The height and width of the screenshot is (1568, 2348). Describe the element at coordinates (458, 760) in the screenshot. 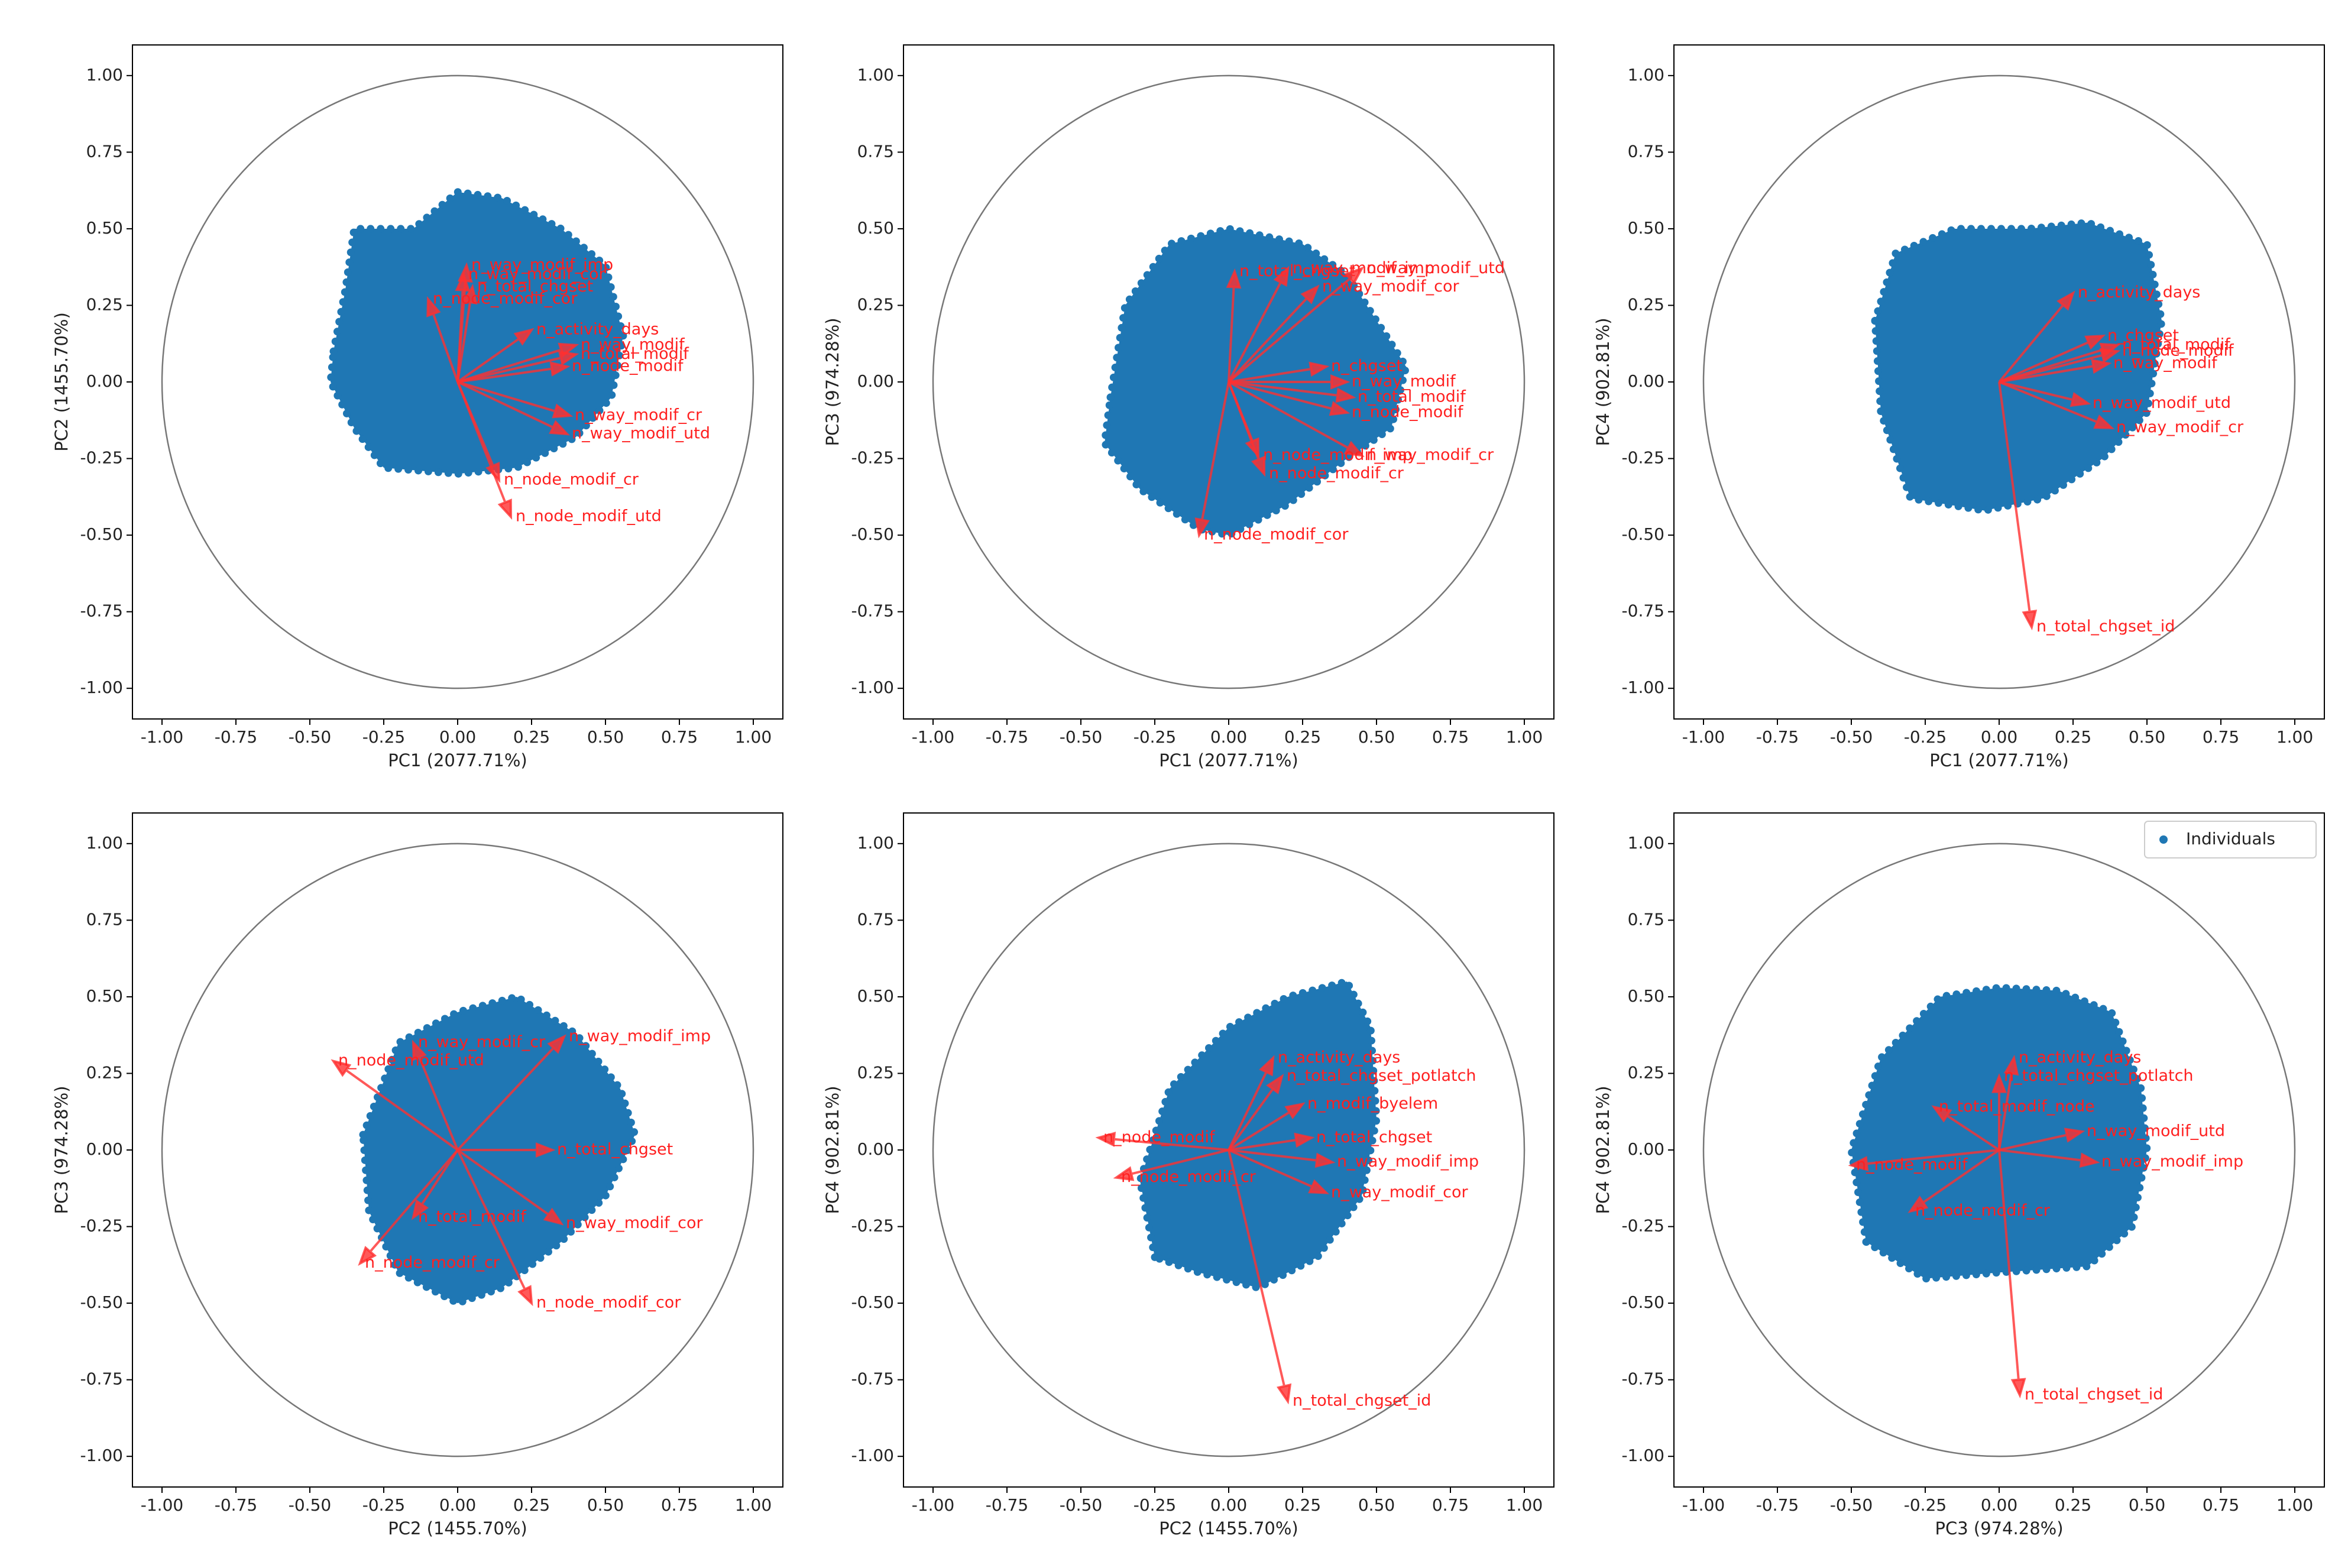

I see `x-axis-label: PC1 (2077.71%)` at that location.